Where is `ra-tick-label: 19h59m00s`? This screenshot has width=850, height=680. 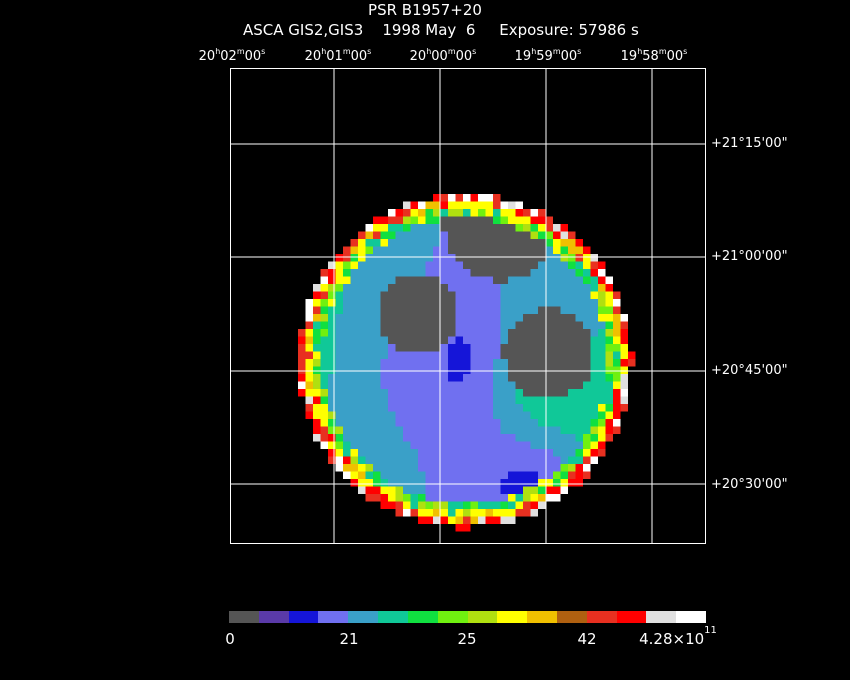 ra-tick-label: 19h59m00s is located at coordinates (548, 55).